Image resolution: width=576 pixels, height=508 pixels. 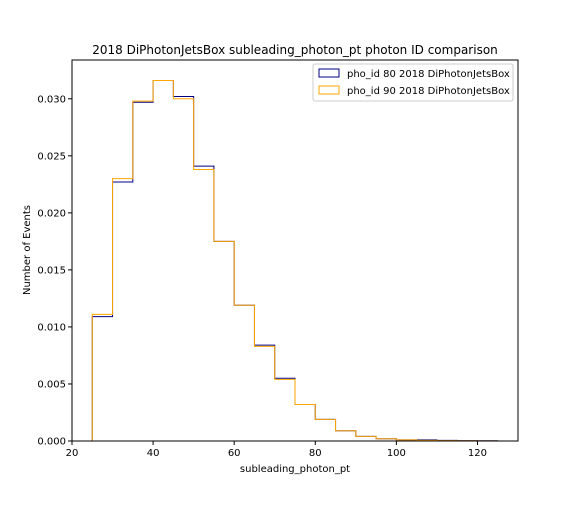 I want to click on y-axis-label: Number of Events, so click(x=27, y=250).